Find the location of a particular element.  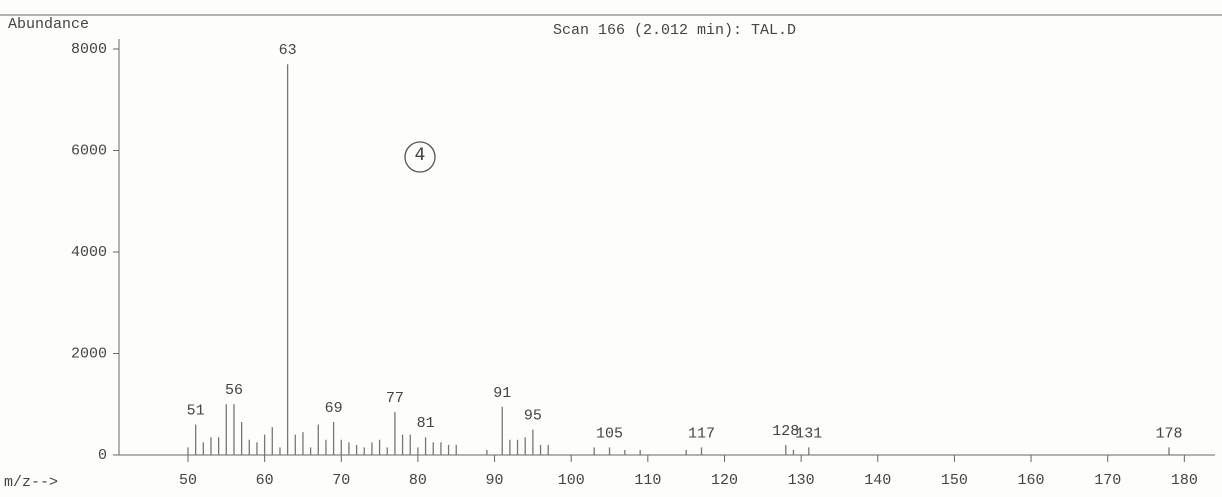

x-axis-label: m/z--> is located at coordinates (31, 482).